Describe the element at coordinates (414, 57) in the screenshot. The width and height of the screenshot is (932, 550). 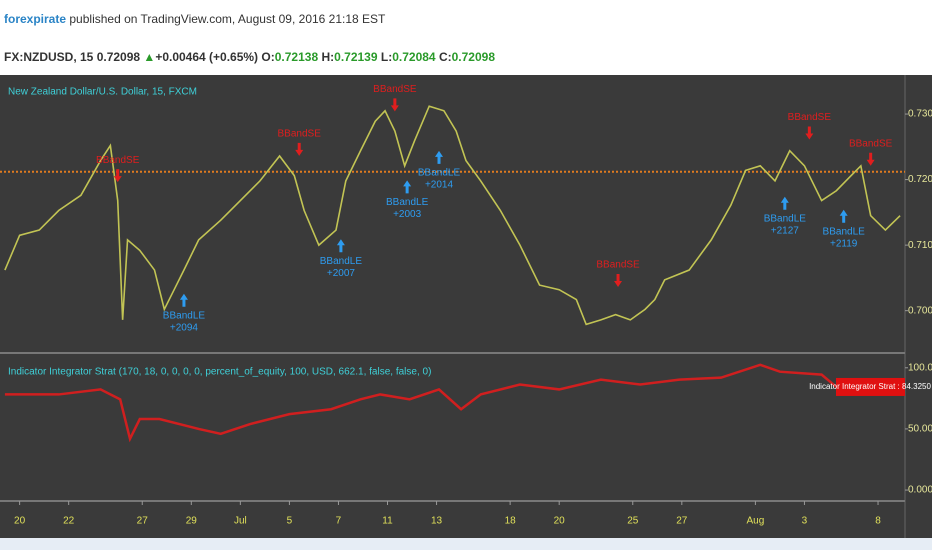
I see `low: 0.72084` at that location.